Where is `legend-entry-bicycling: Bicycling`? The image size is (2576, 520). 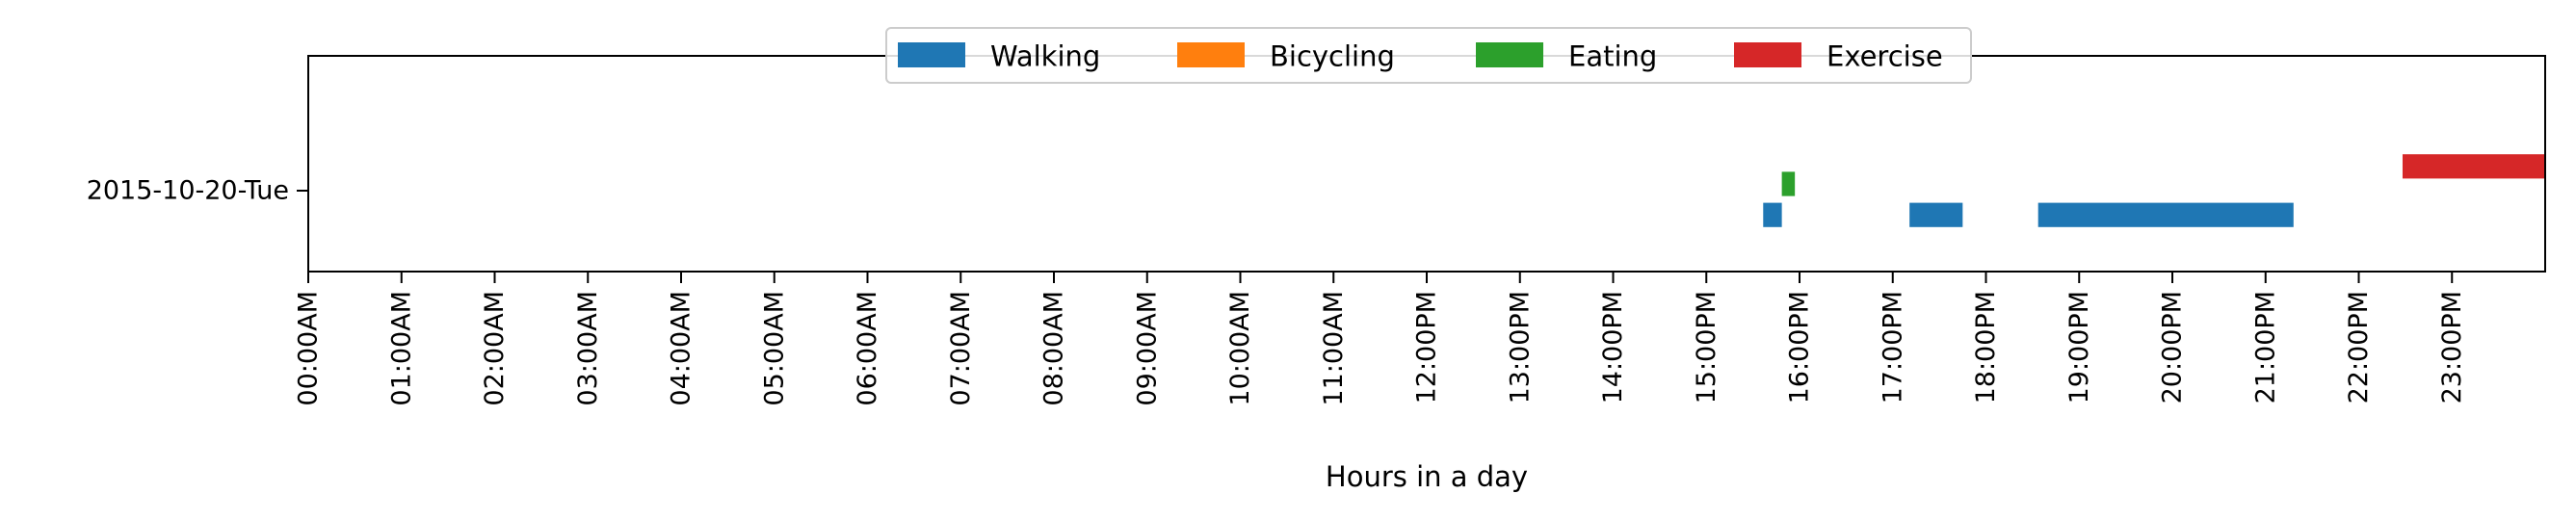
legend-entry-bicycling: Bicycling is located at coordinates (1286, 56).